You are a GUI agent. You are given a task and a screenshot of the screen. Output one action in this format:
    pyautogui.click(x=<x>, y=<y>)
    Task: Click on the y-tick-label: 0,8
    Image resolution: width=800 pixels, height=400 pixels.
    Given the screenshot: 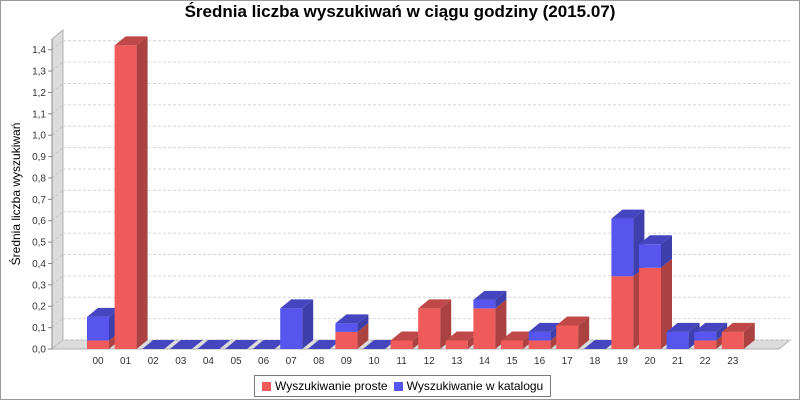 What is the action you would take?
    pyautogui.click(x=39, y=178)
    